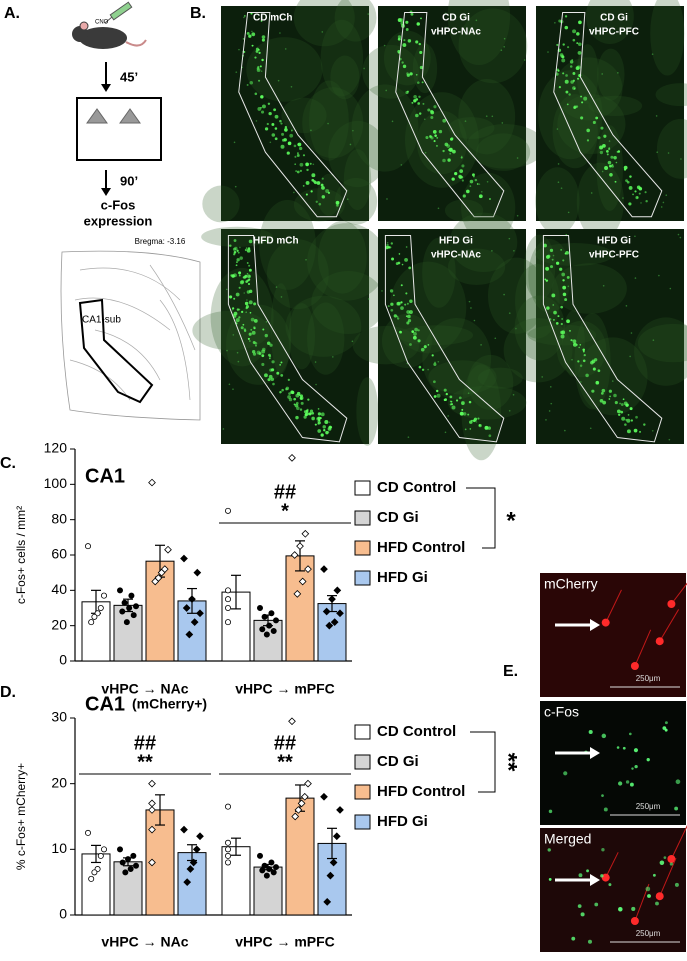 This screenshot has width=687, height=961. I want to click on significance-label: ##, so click(285, 492).